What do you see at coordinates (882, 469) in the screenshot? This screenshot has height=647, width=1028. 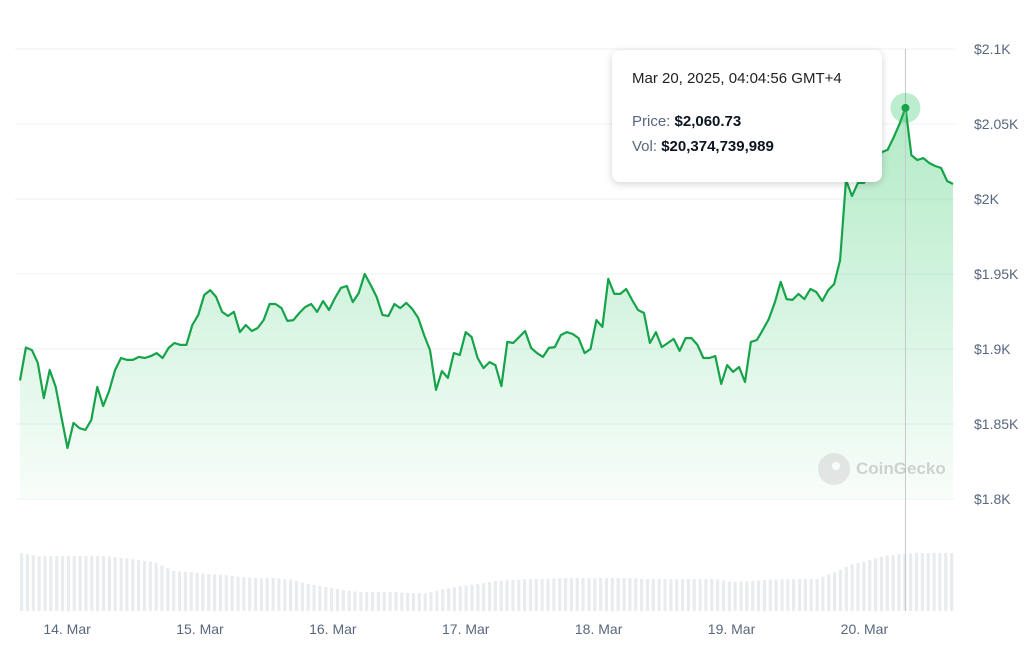 I see `coingecko-watermark: CoinGecko` at bounding box center [882, 469].